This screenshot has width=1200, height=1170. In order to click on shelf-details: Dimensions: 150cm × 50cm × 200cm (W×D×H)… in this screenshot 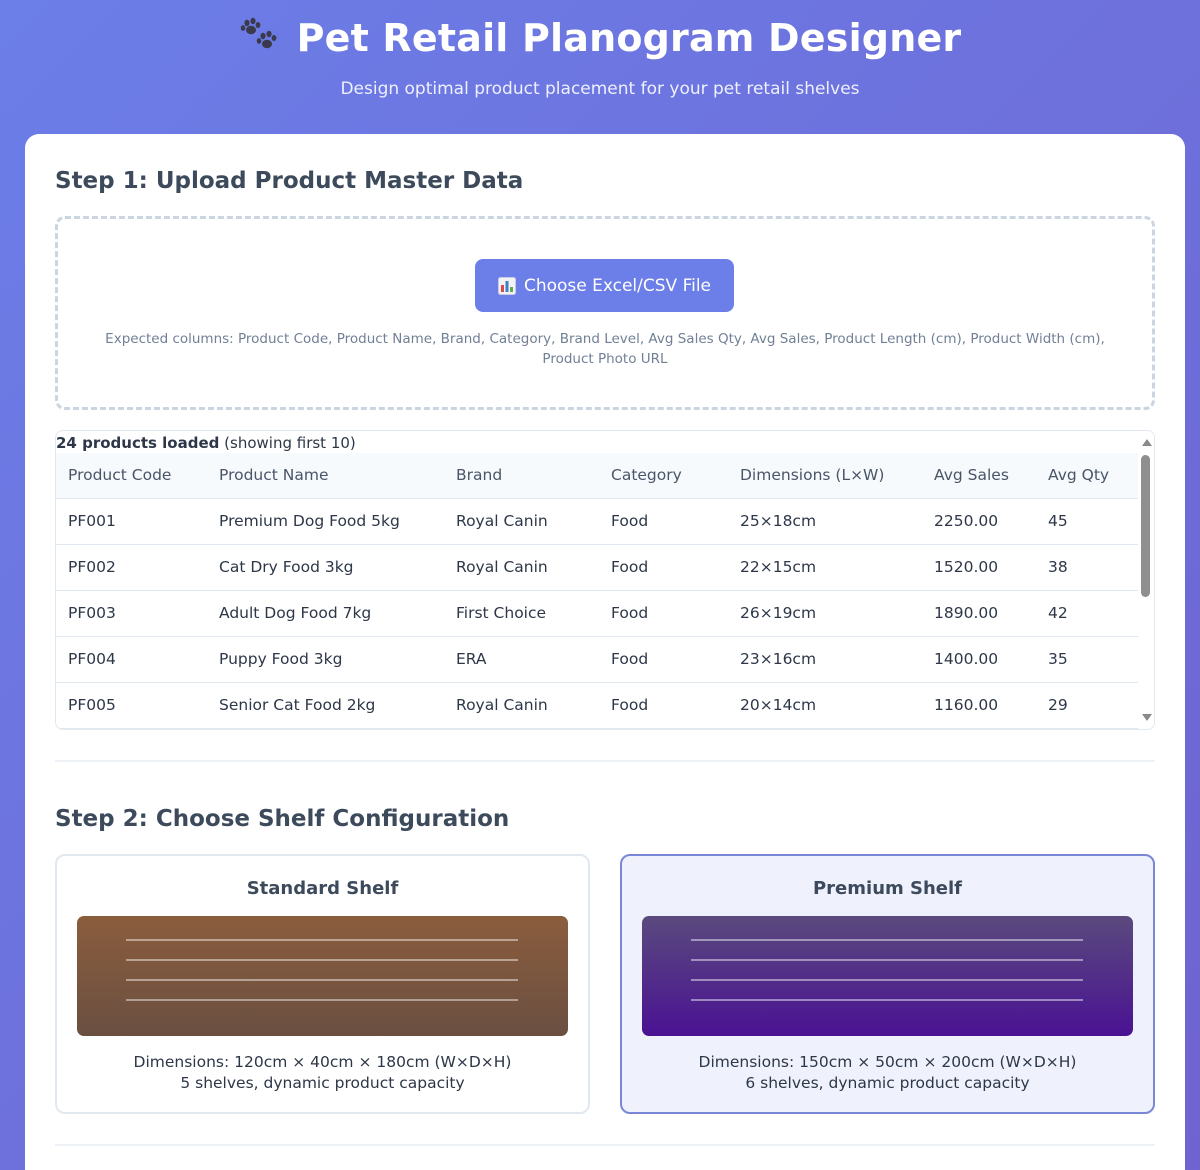, I will do `click(887, 1073)`.